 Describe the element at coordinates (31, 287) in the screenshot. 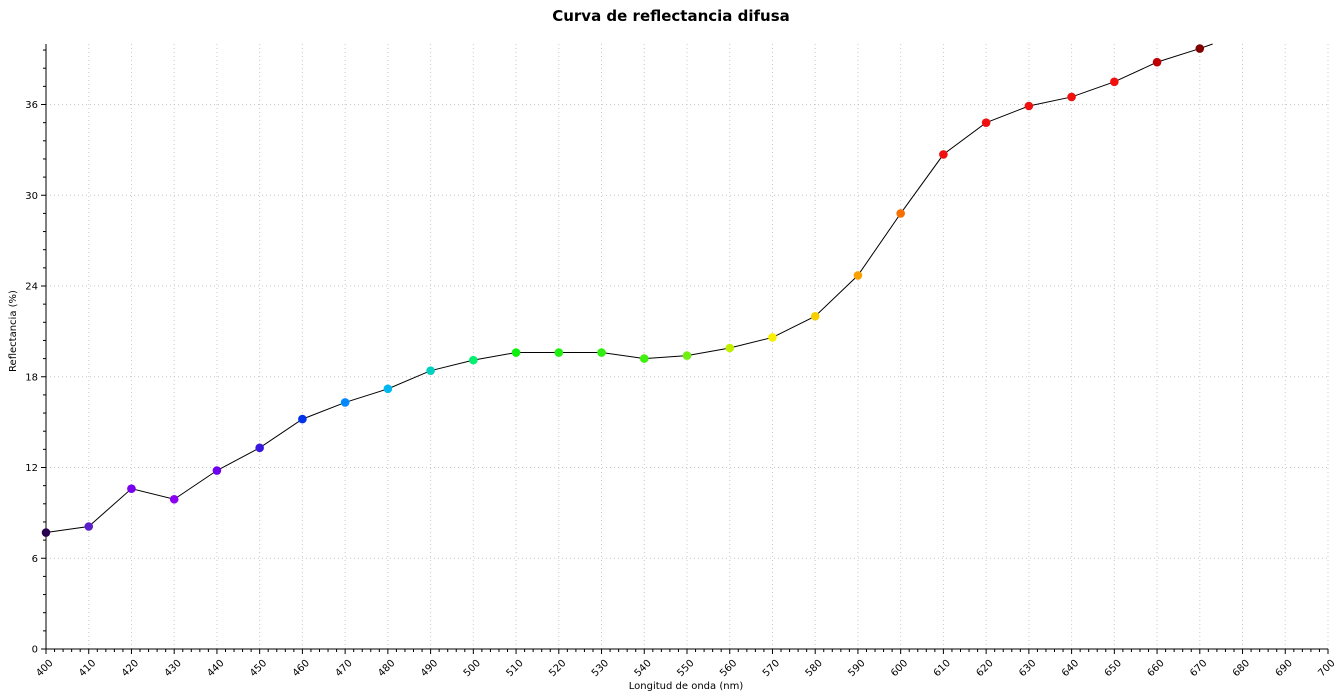

I see `y-tick-label: 24` at that location.